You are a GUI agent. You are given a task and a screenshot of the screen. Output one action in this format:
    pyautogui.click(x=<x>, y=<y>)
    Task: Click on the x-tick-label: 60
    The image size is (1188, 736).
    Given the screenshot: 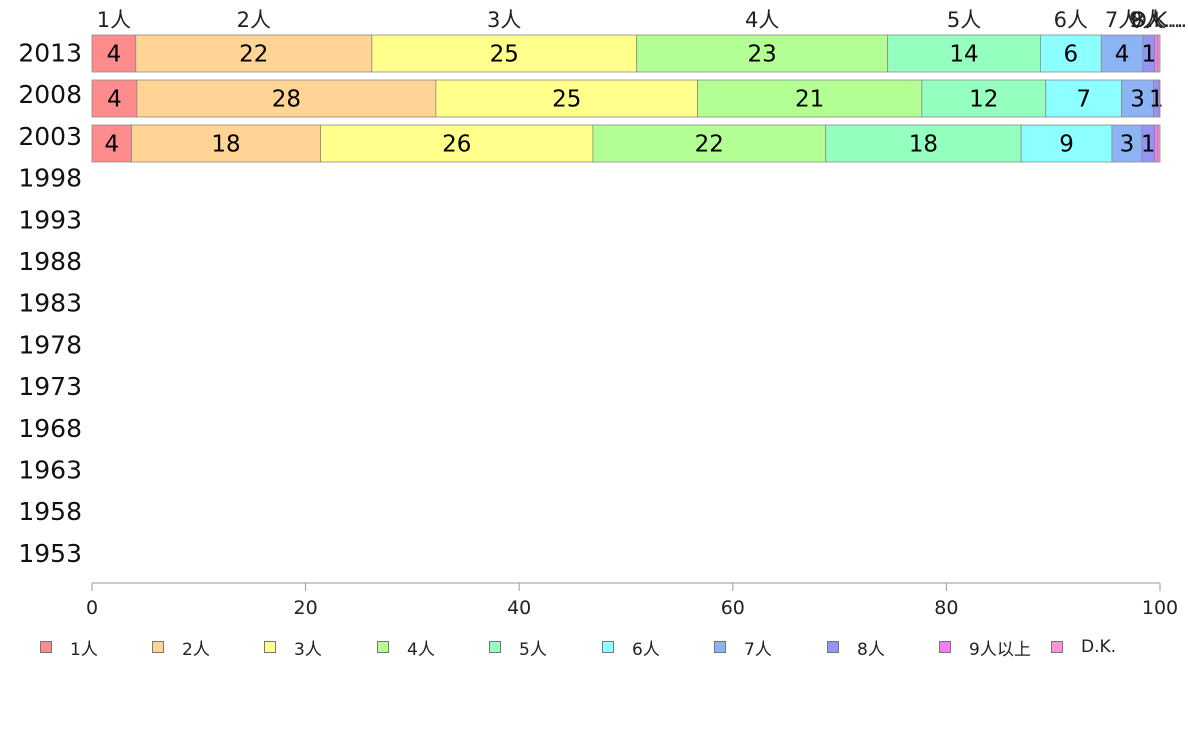 What is the action you would take?
    pyautogui.click(x=733, y=608)
    